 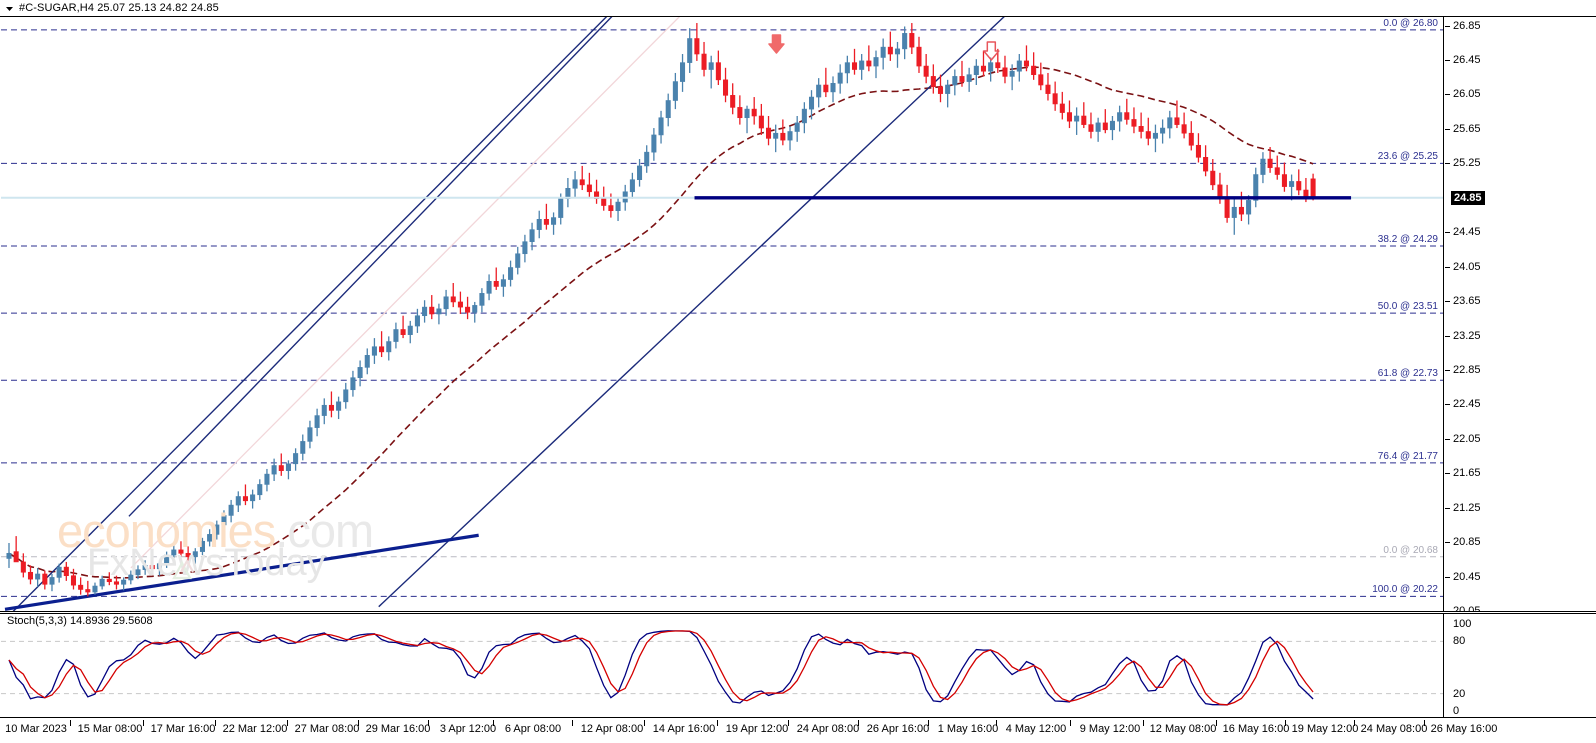 I want to click on price-tick-label: 23.25, so click(x=1467, y=335).